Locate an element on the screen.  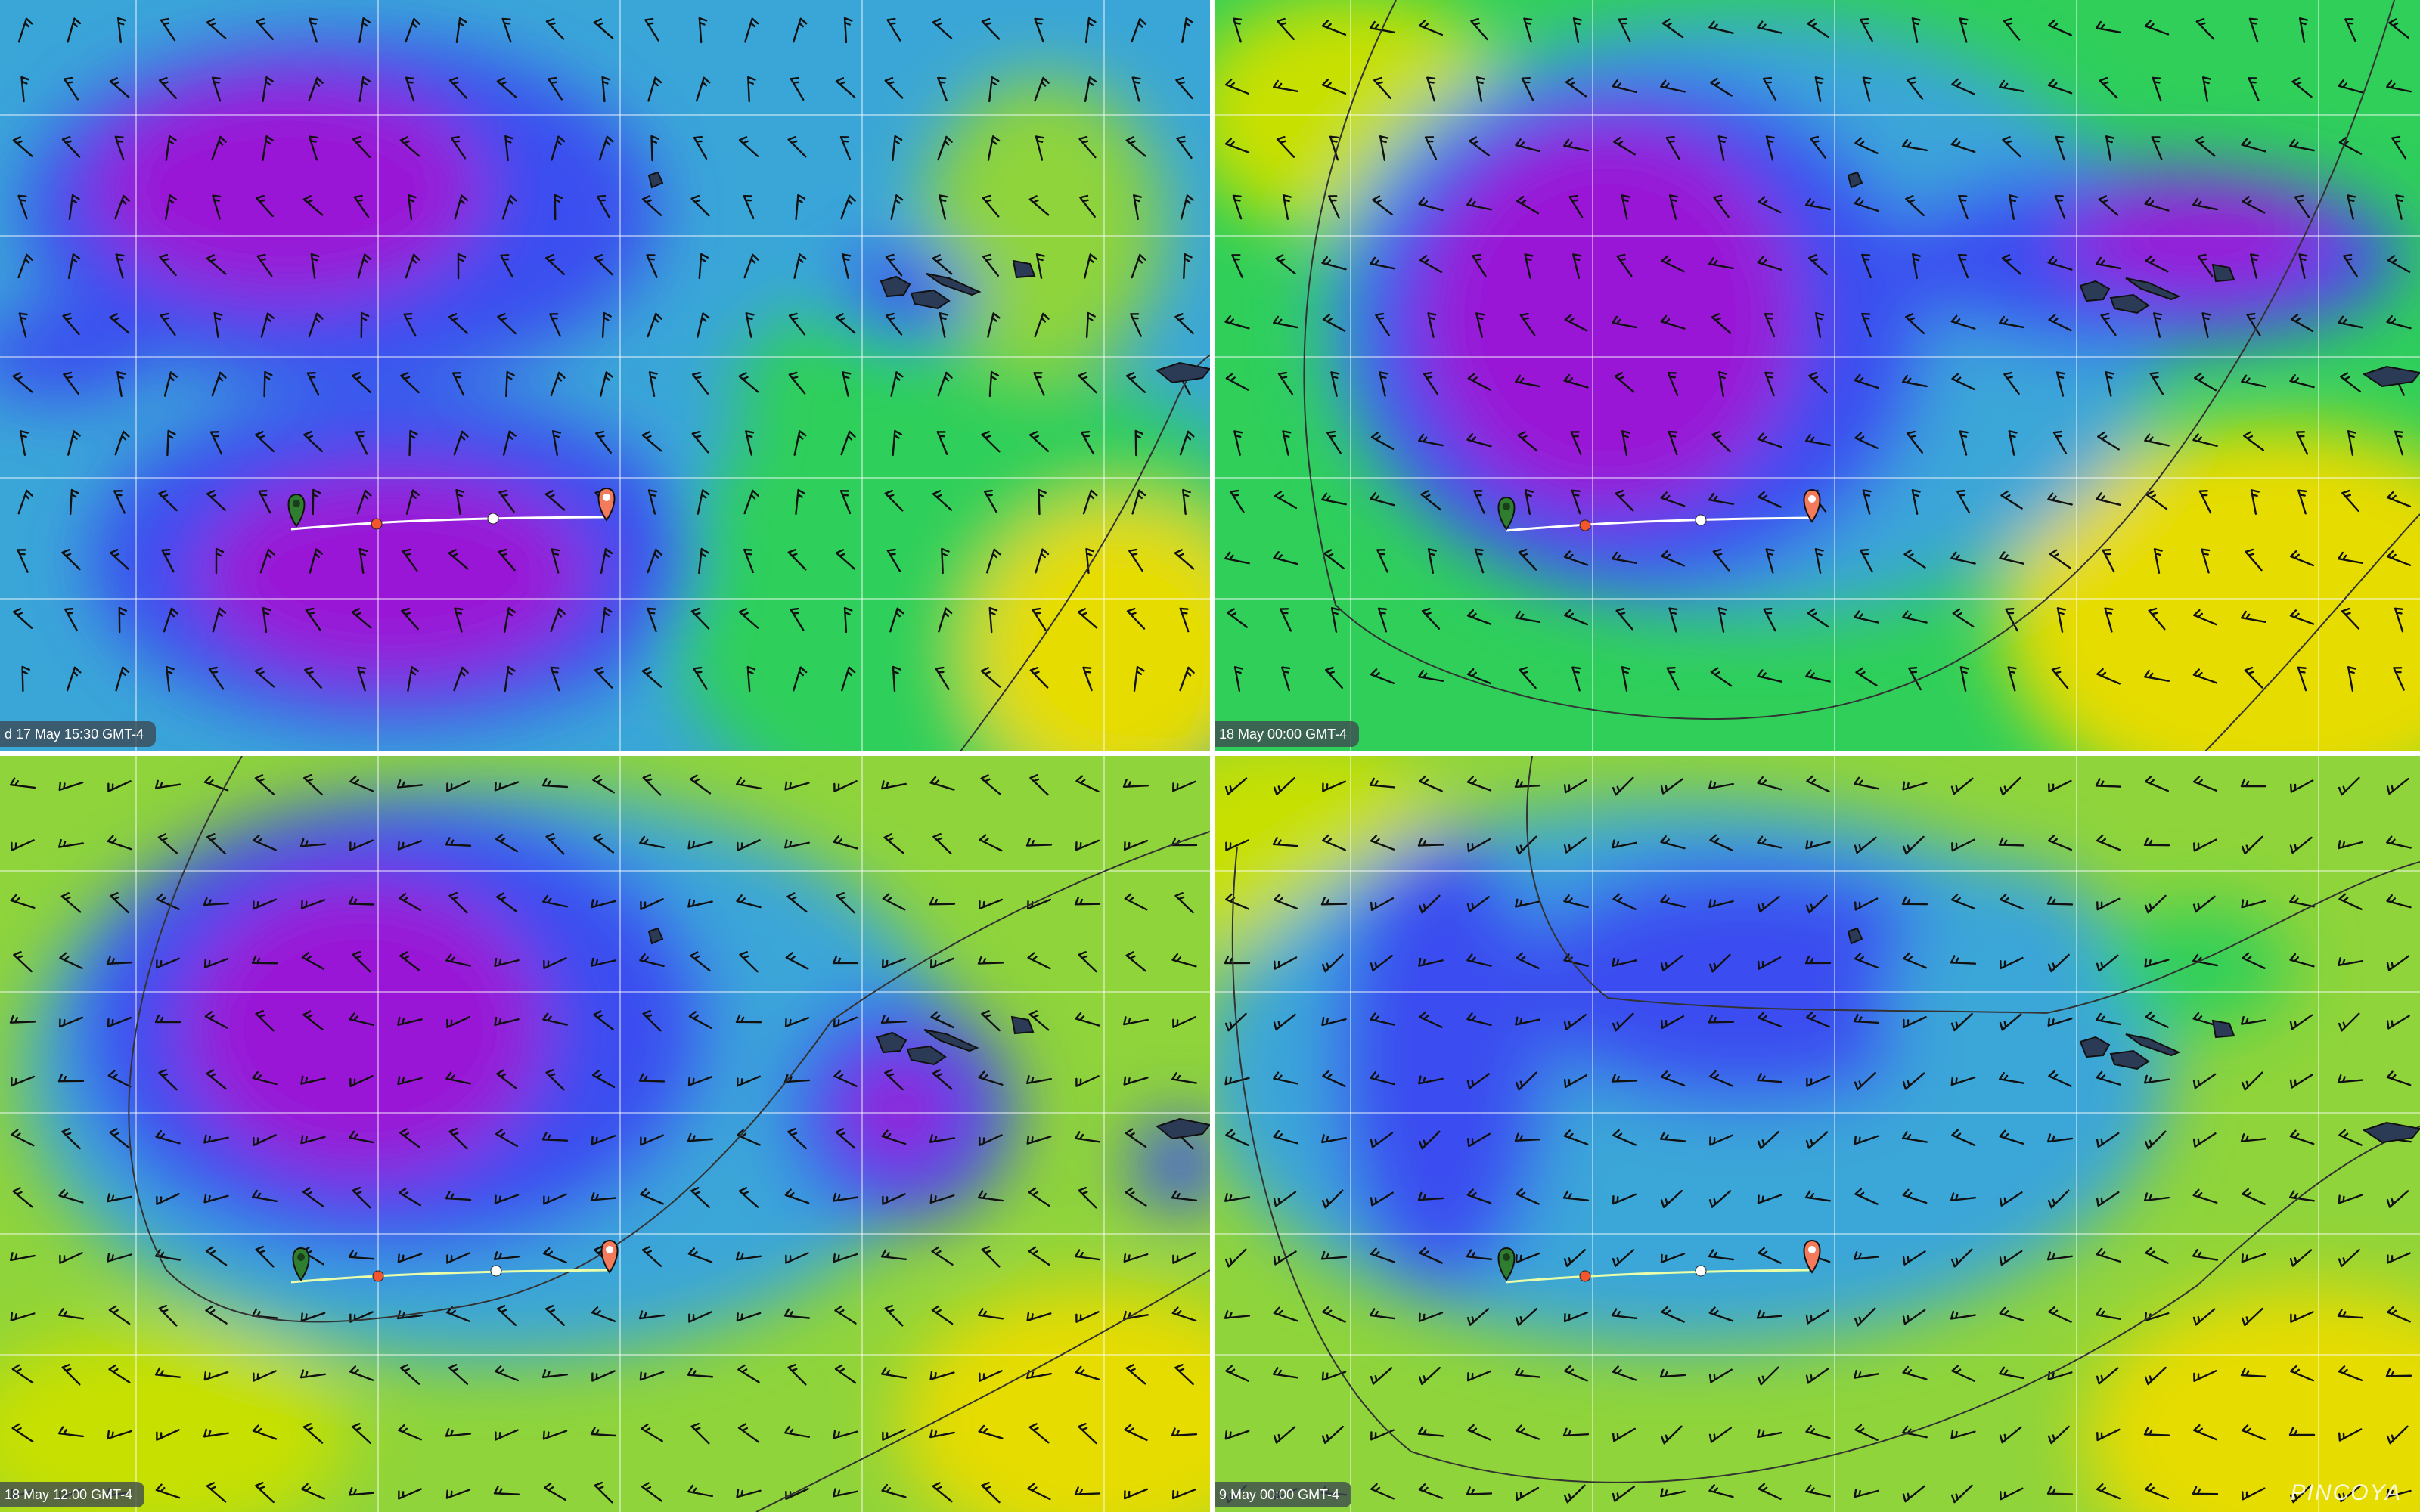
waypoint-white is located at coordinates (496, 1271).